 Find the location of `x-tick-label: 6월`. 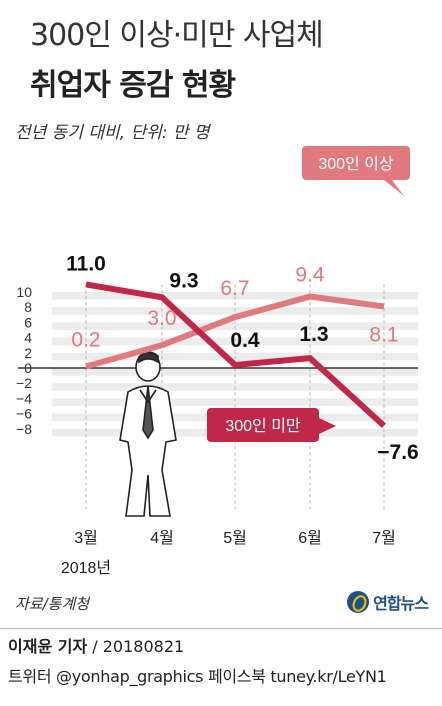

x-tick-label: 6월 is located at coordinates (310, 538).